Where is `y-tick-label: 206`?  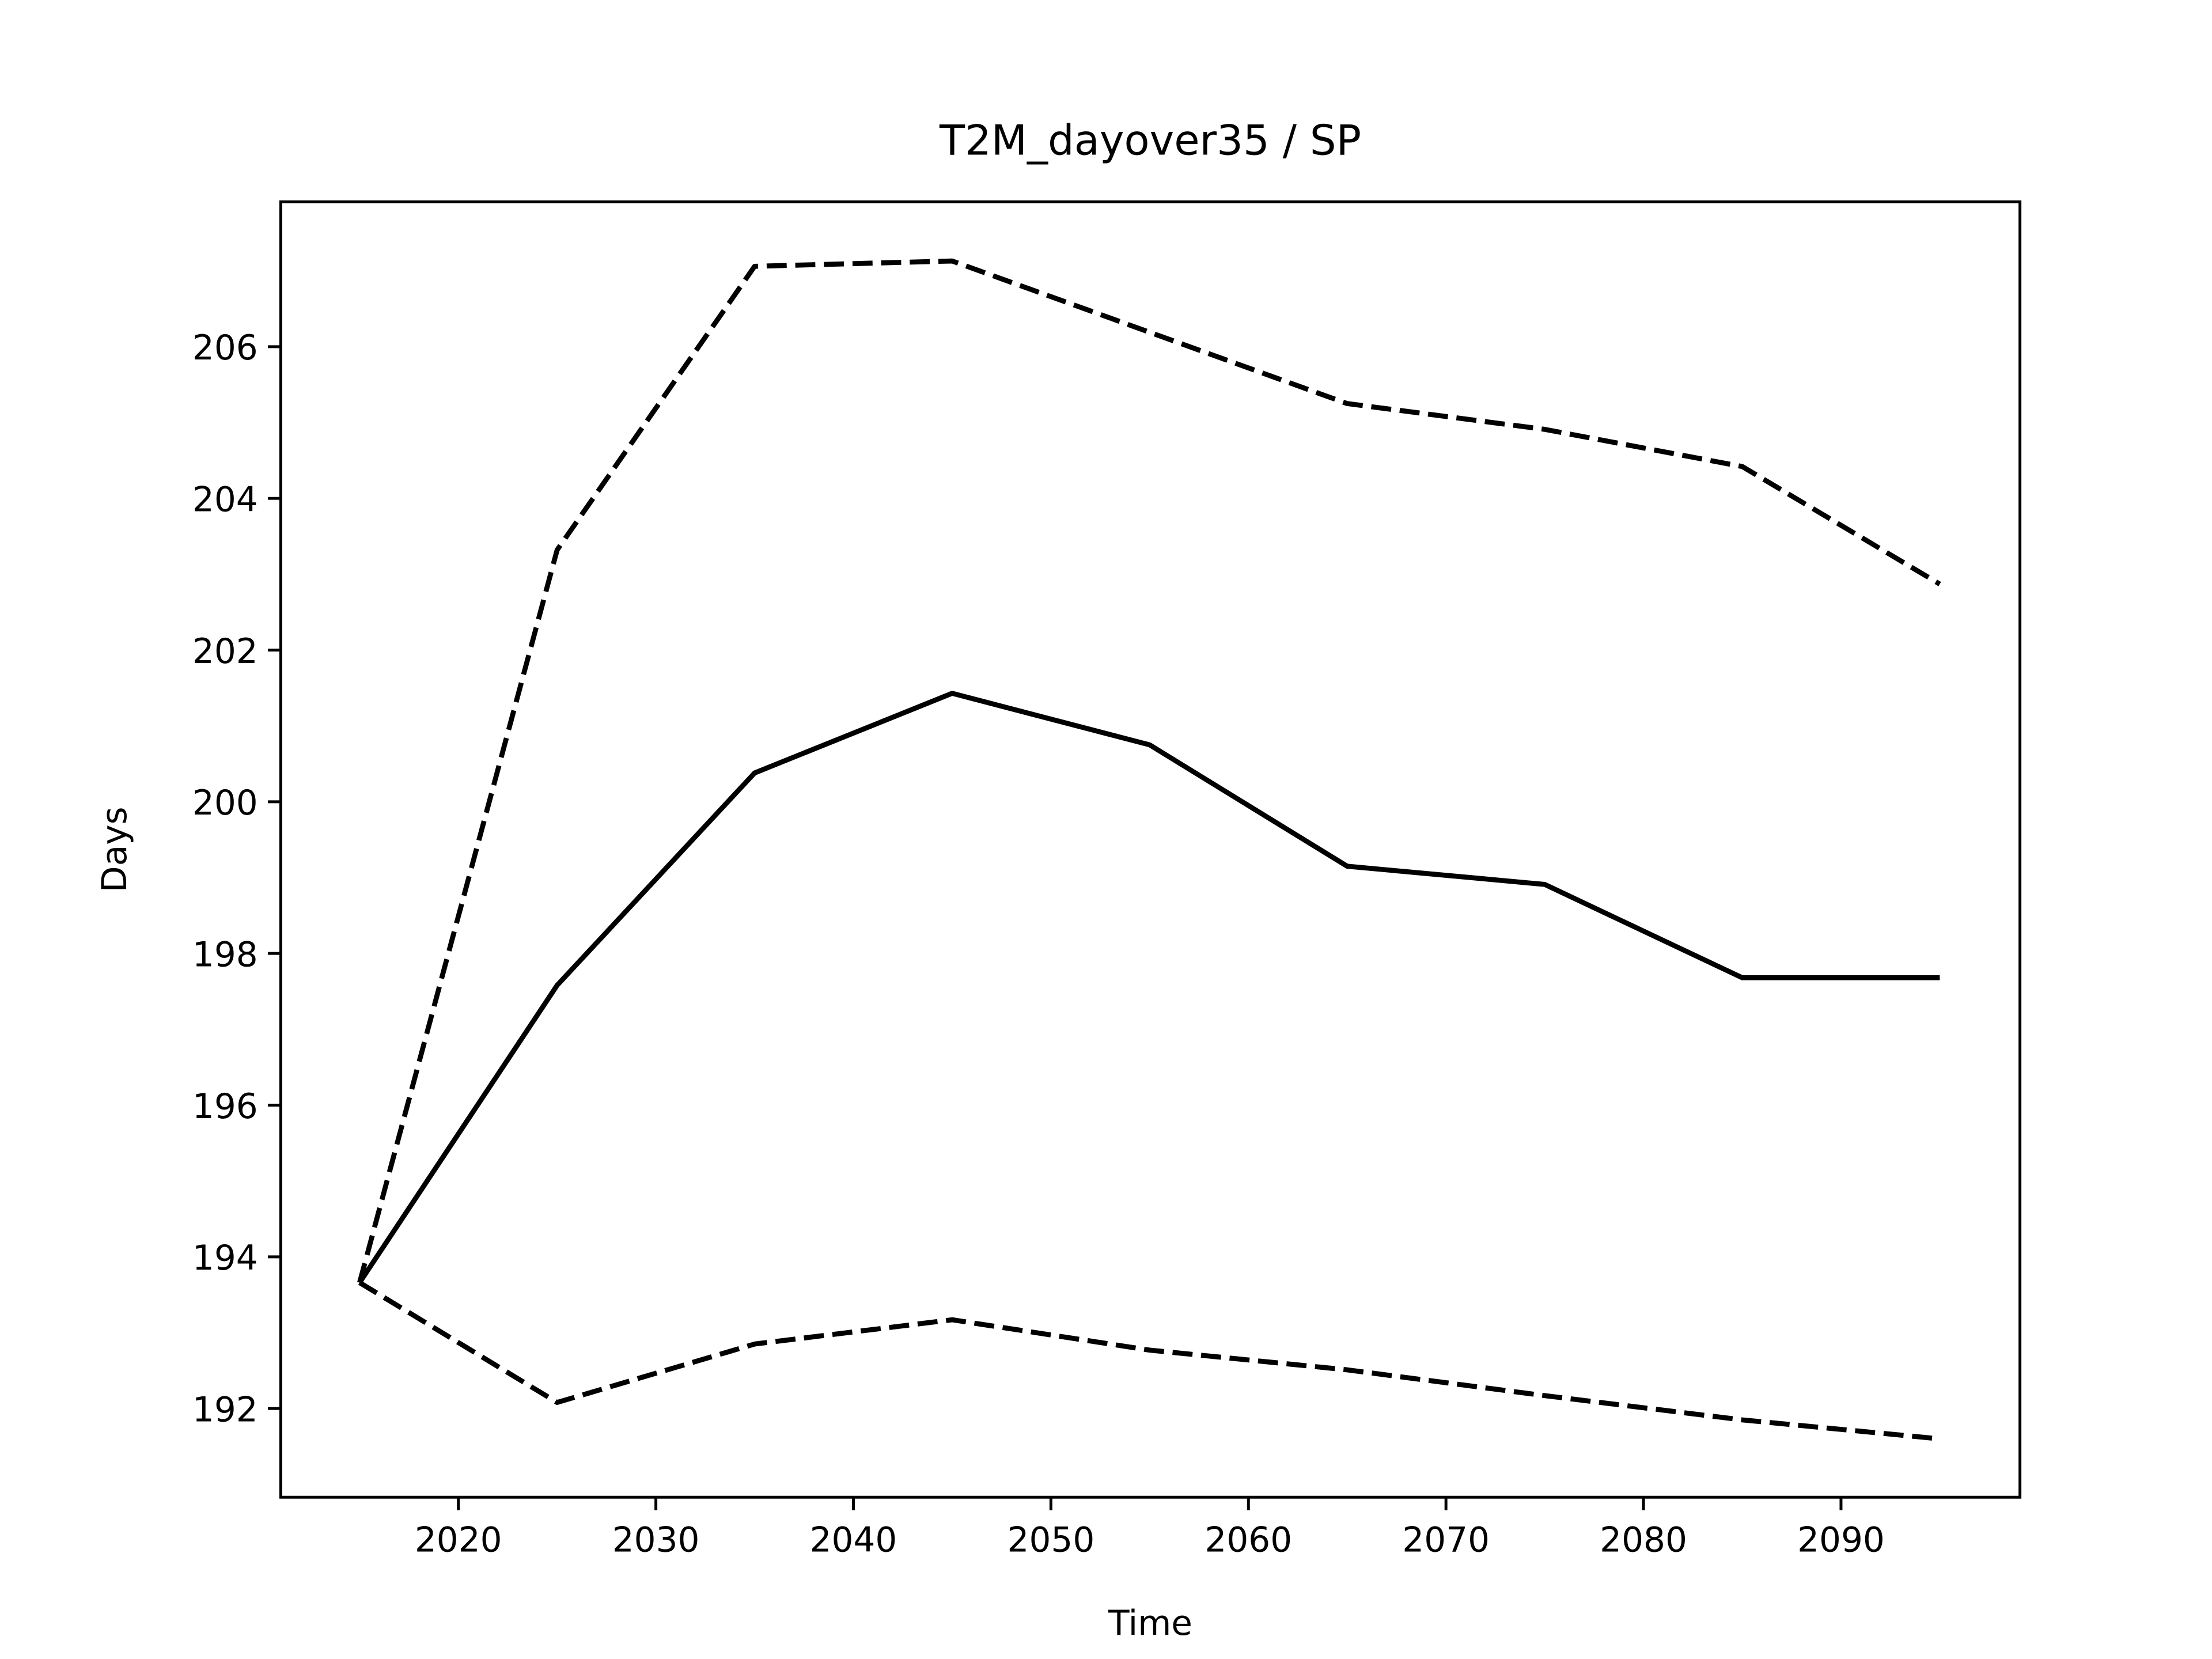 y-tick-label: 206 is located at coordinates (225, 348).